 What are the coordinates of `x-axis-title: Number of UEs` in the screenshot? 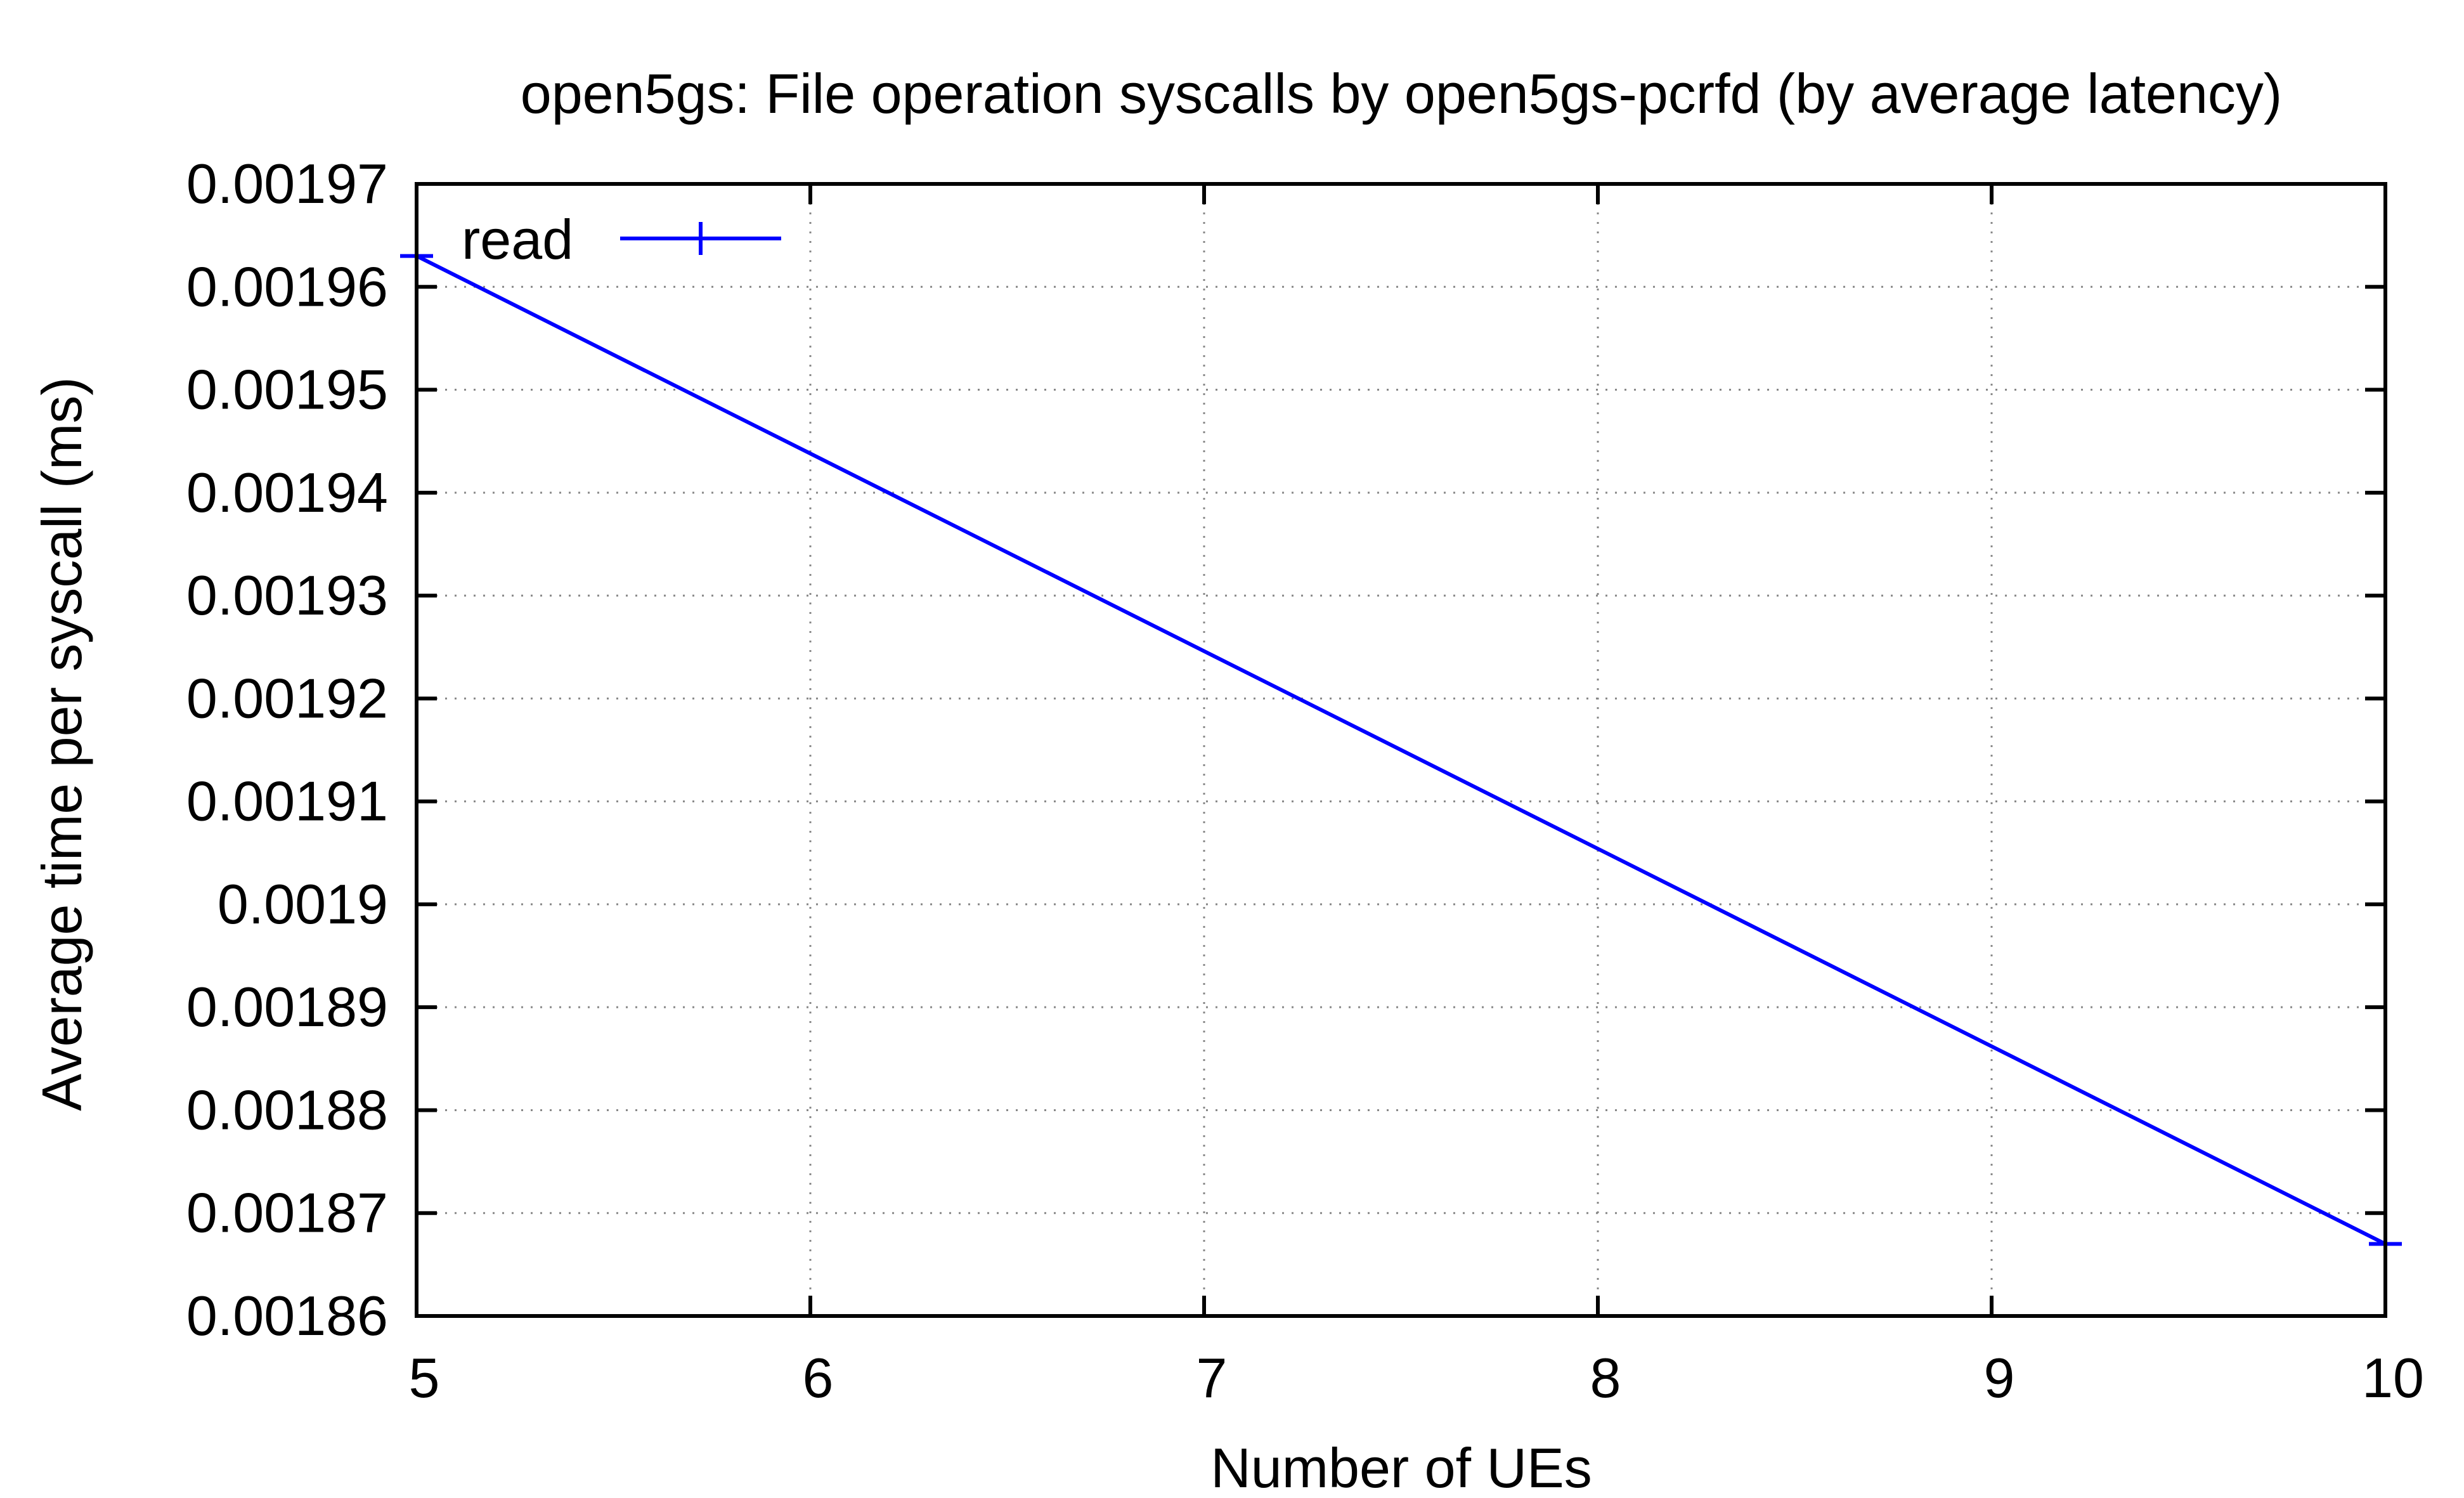 It's located at (1401, 1467).